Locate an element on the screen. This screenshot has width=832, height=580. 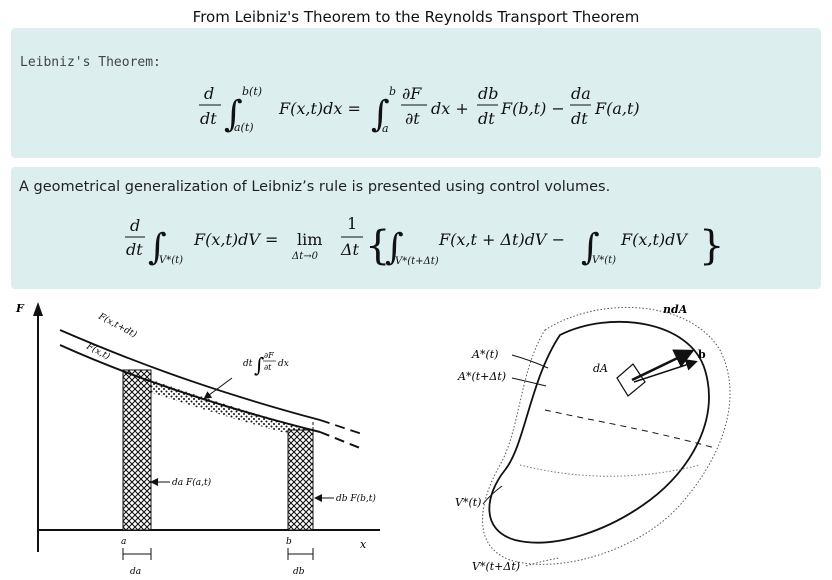
leibniz-label: Leibniz's Theorem: is located at coordinates (90, 62).